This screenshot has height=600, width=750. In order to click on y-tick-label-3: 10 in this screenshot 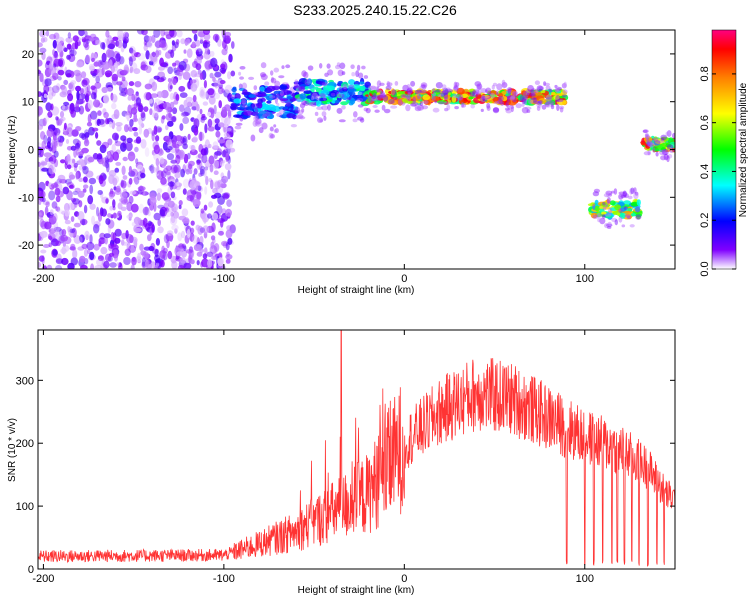, I will do `click(28, 103)`.